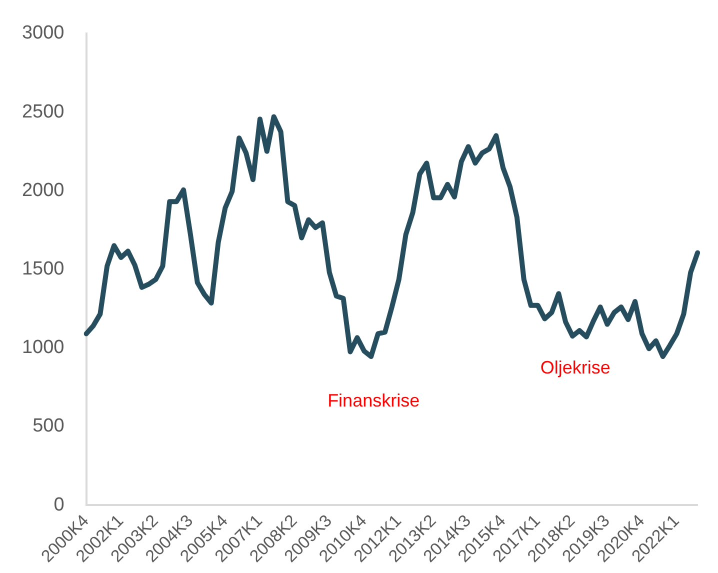 This screenshot has width=718, height=573. Describe the element at coordinates (48, 426) in the screenshot. I see `y-tick-label: 500` at that location.